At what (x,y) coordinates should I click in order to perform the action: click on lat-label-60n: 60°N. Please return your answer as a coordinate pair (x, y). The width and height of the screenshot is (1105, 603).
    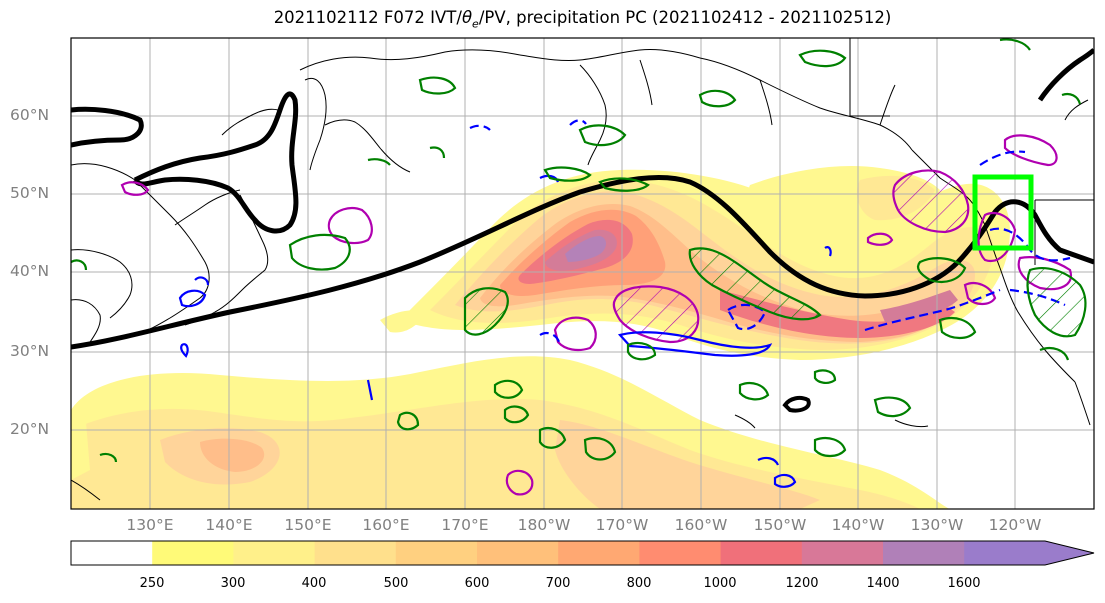
    Looking at the image, I should click on (30, 115).